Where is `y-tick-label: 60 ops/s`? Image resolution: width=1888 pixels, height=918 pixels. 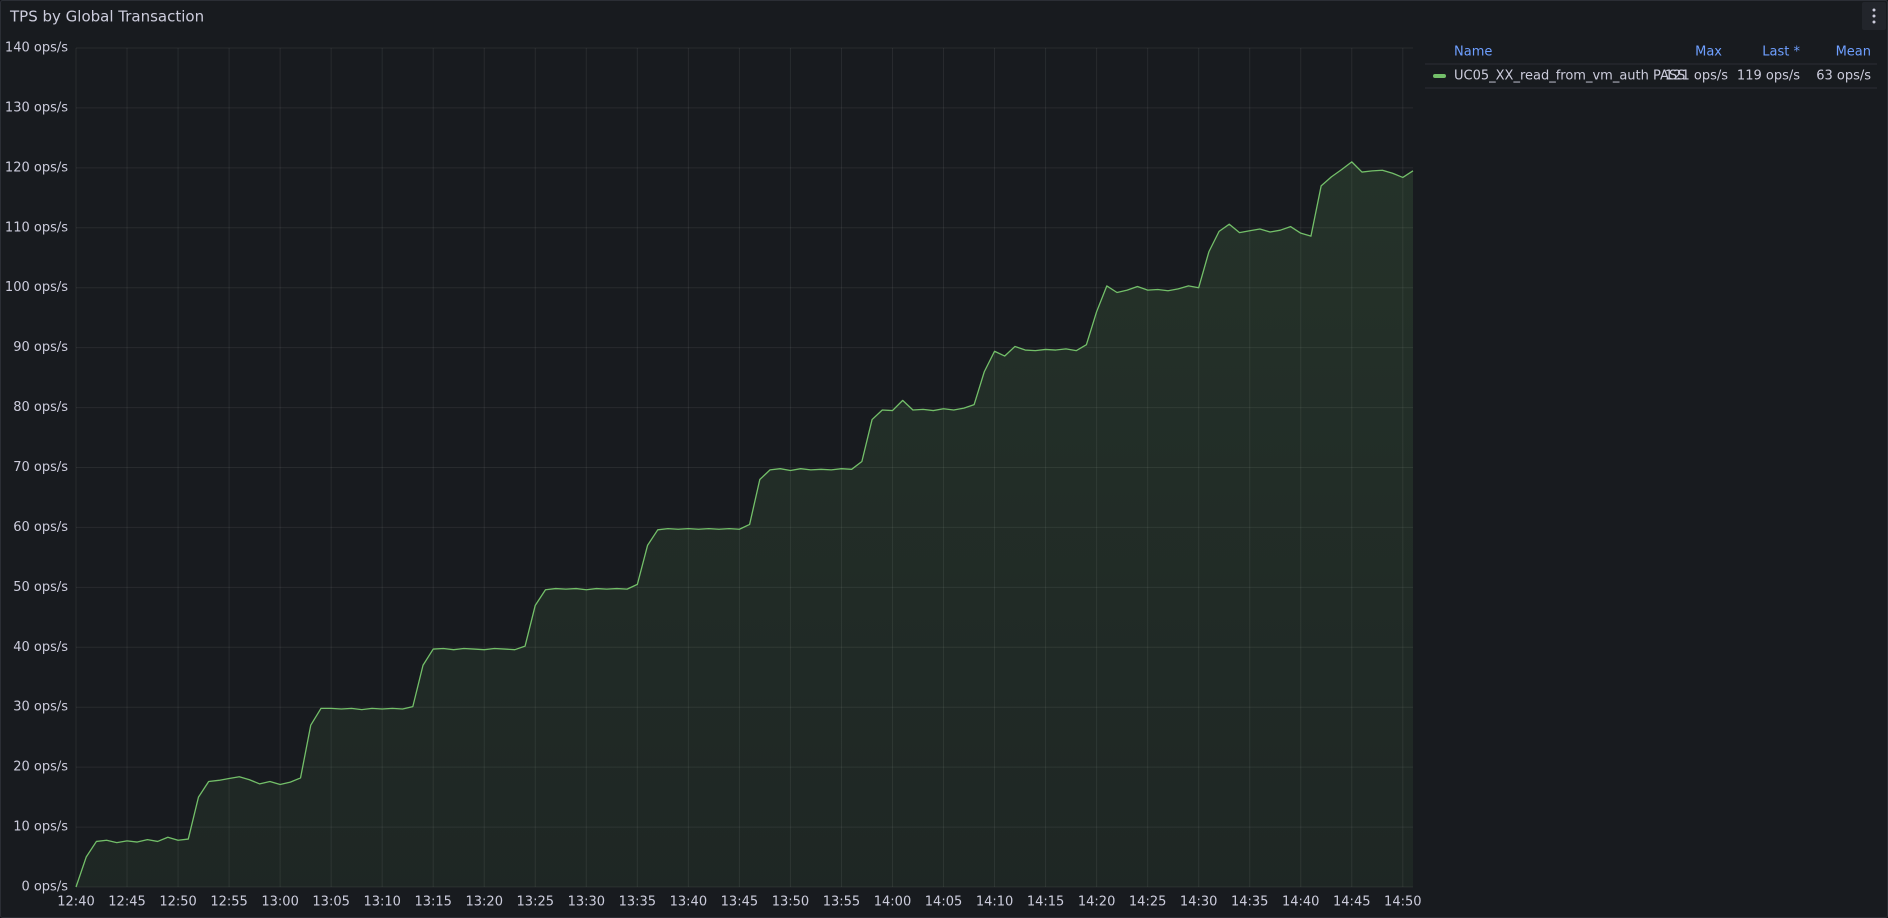
y-tick-label: 60 ops/s is located at coordinates (40, 527).